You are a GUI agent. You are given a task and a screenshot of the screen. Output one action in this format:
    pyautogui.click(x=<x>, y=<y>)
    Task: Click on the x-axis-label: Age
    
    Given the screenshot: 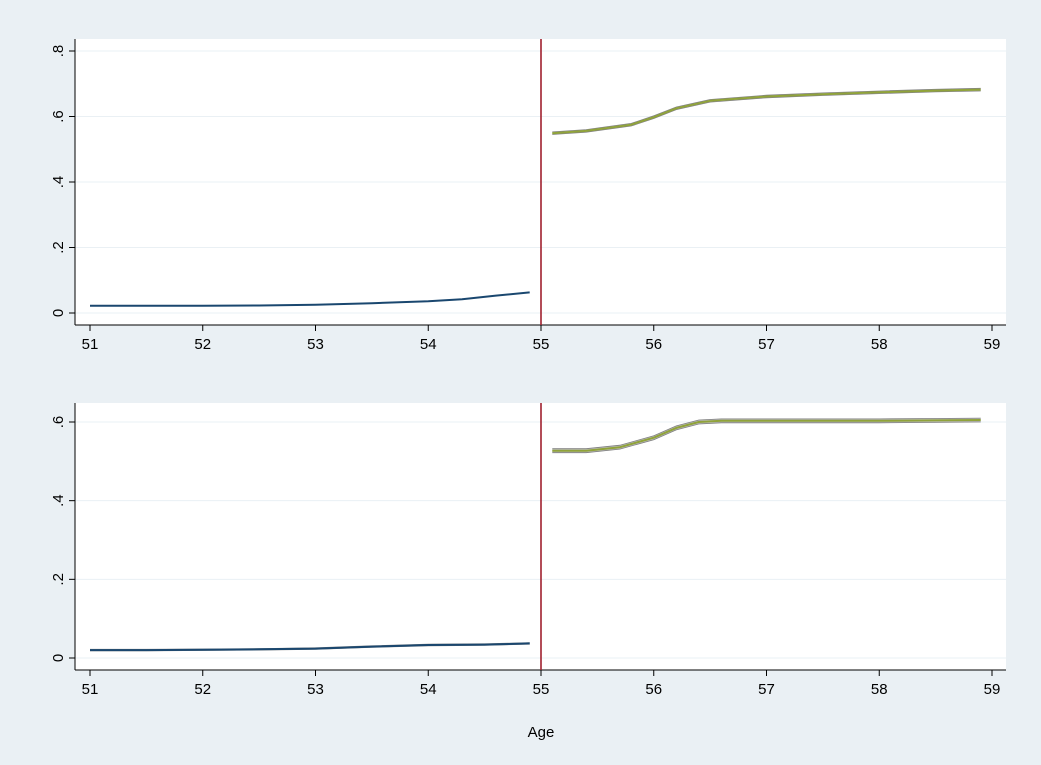 What is the action you would take?
    pyautogui.click(x=541, y=732)
    